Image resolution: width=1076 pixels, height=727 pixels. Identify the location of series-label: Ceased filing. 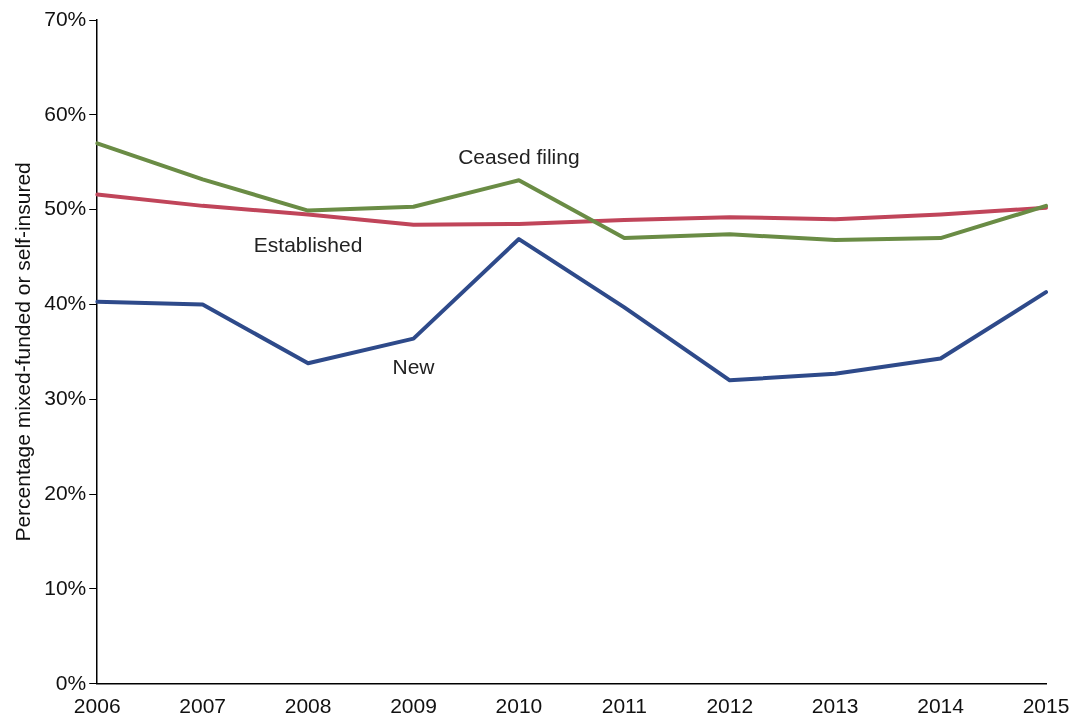
(519, 157).